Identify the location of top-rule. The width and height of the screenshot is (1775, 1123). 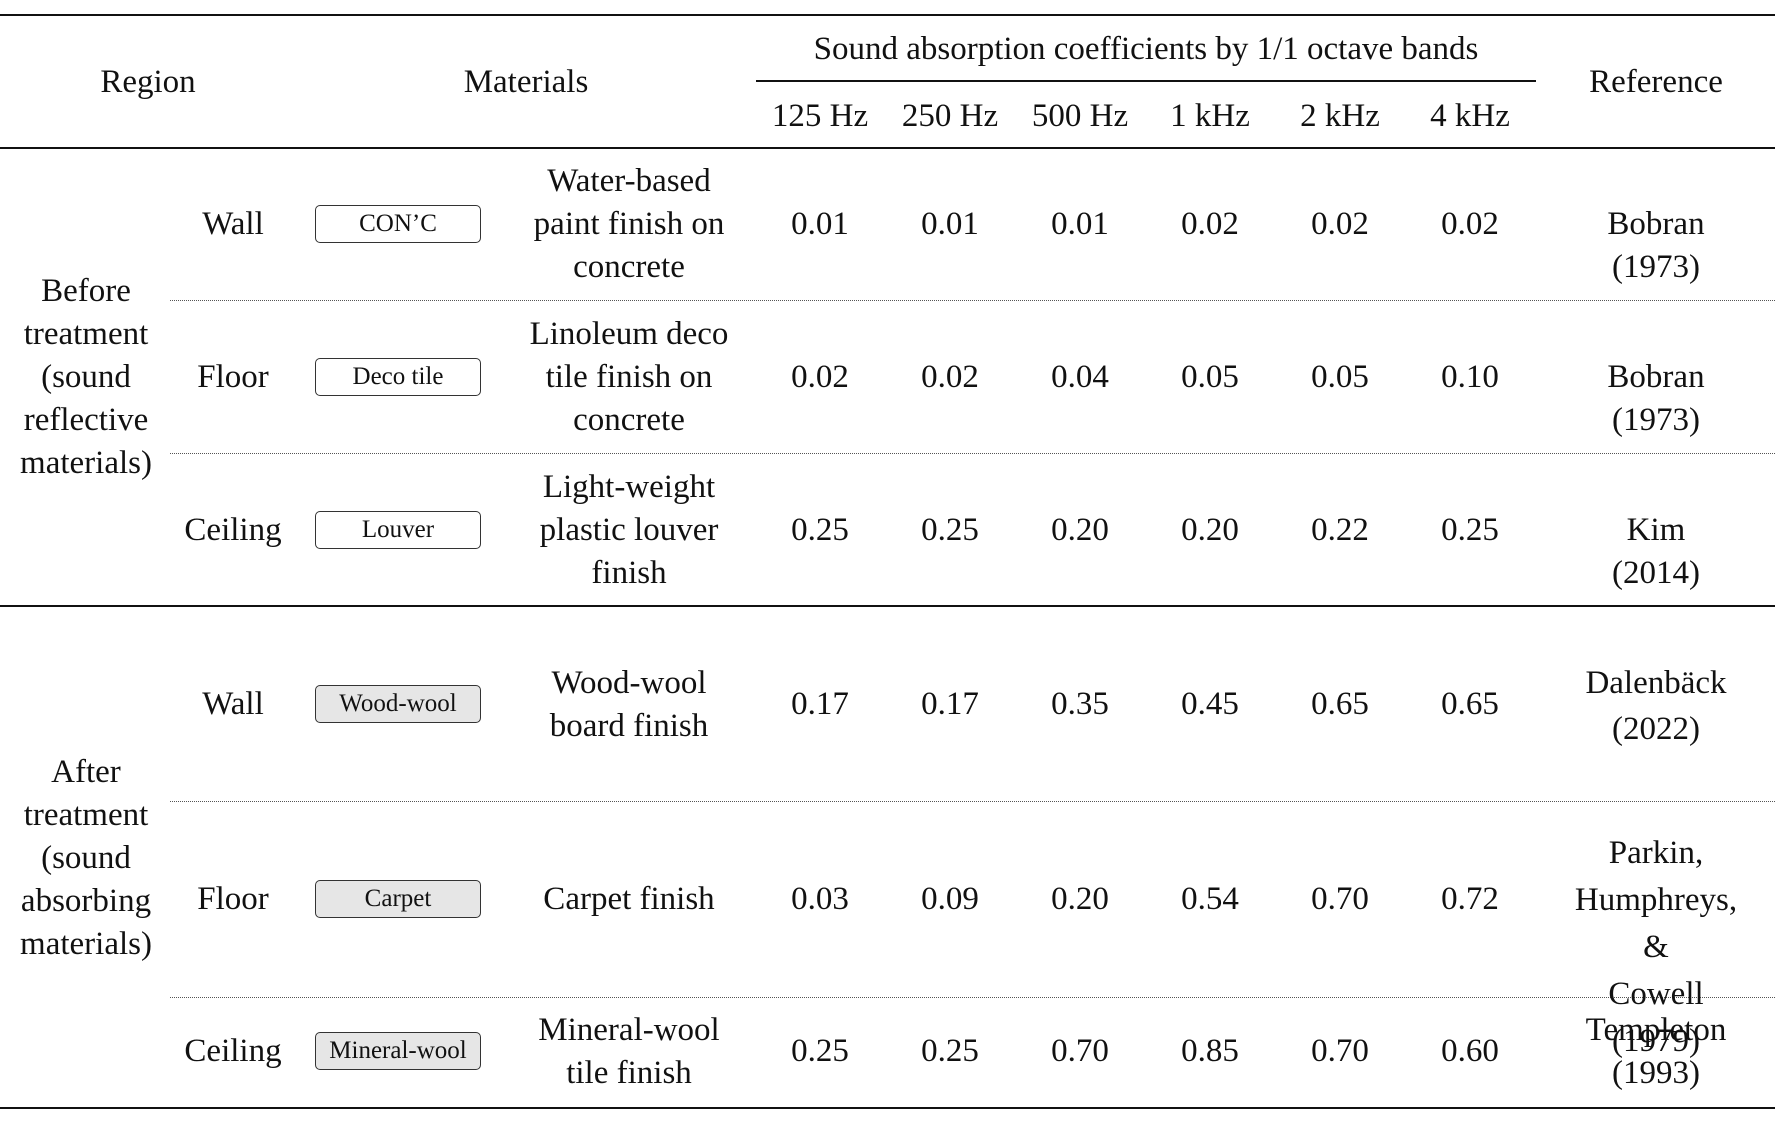
(887, 15).